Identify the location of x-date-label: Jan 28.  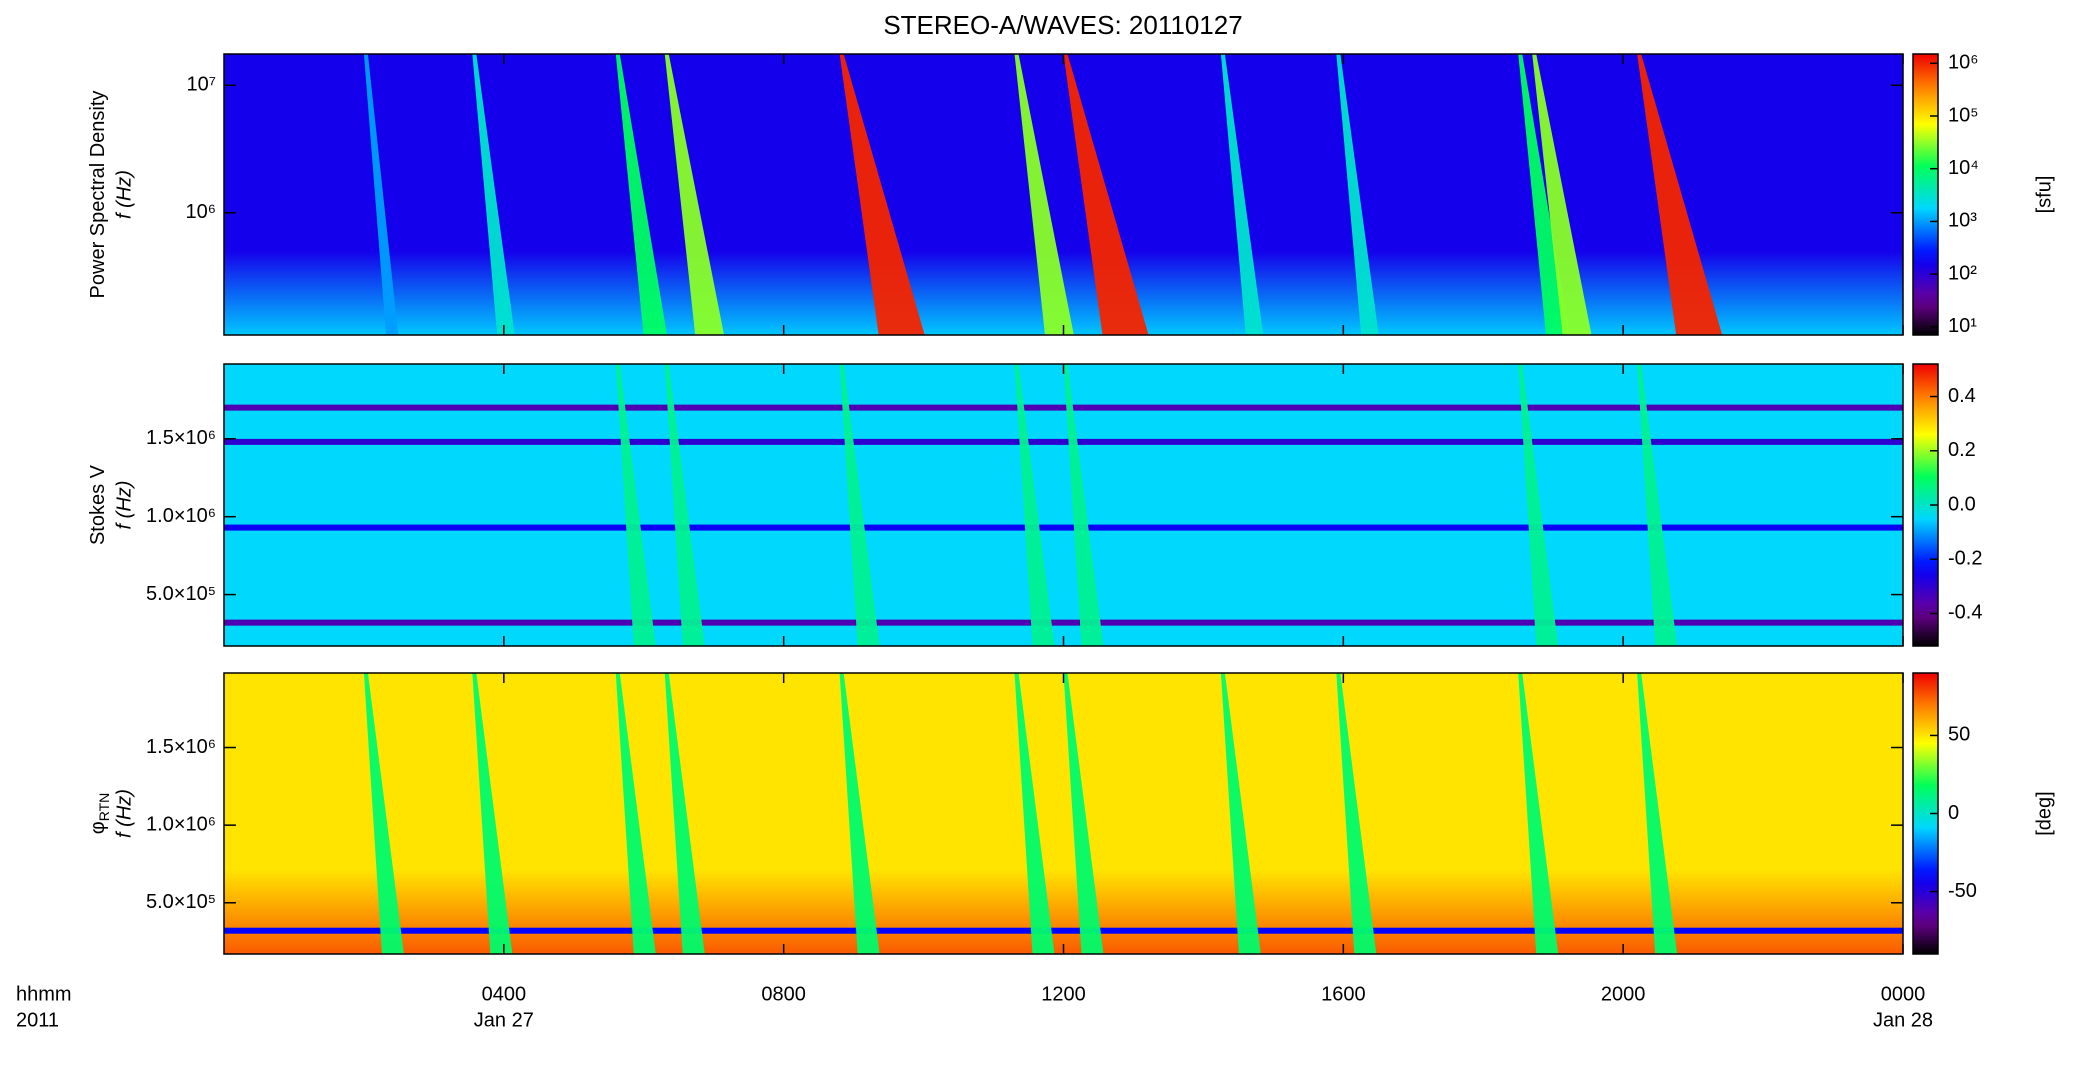
(1903, 1020).